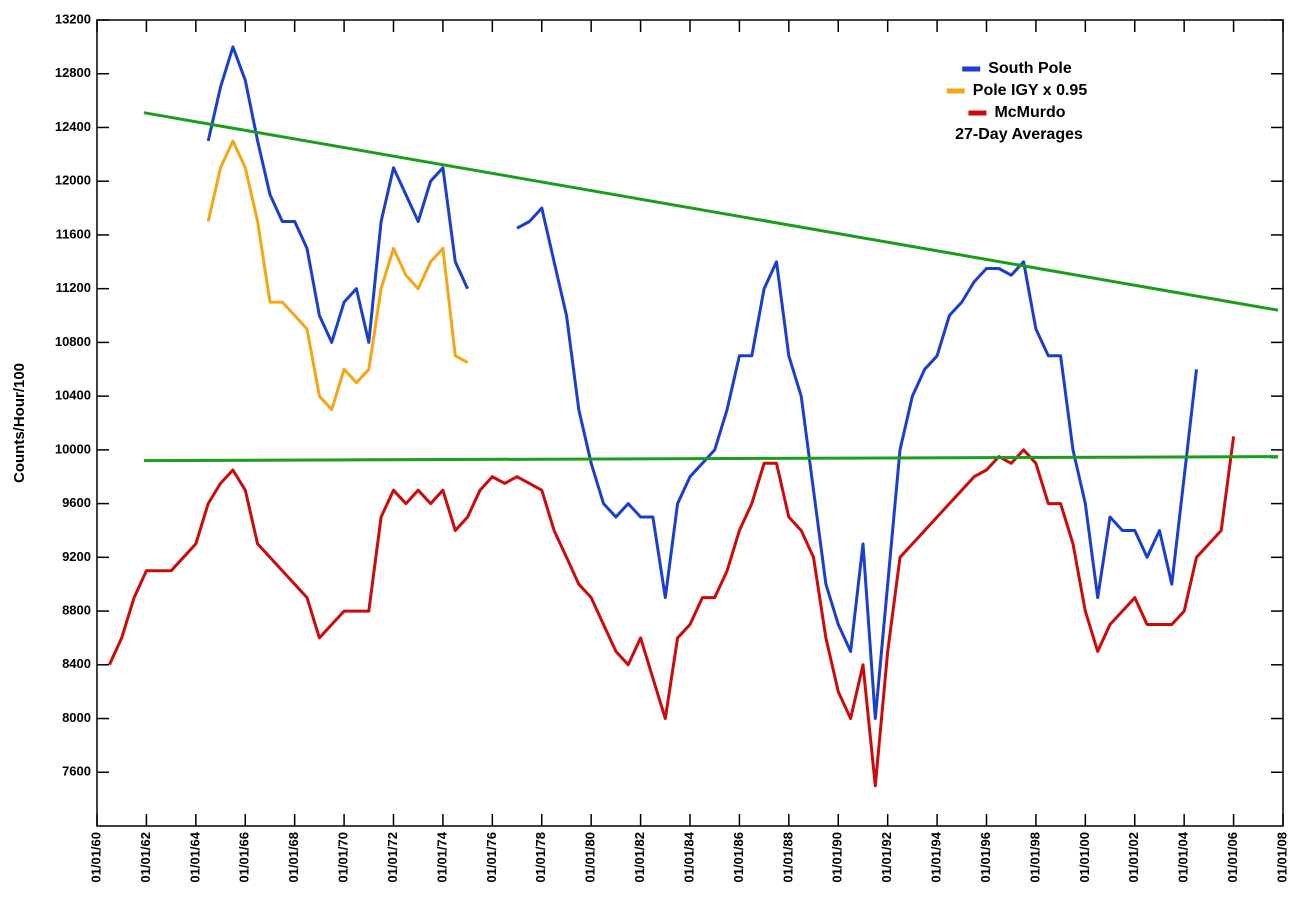 This screenshot has height=901, width=1295. What do you see at coordinates (73, 72) in the screenshot?
I see `y-tick-label: 12800` at bounding box center [73, 72].